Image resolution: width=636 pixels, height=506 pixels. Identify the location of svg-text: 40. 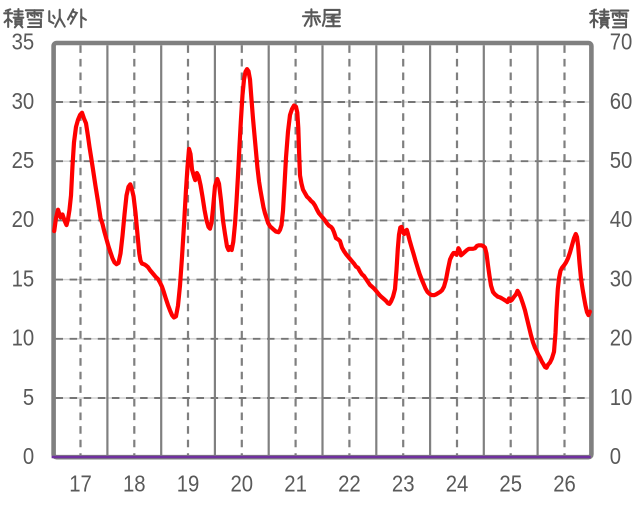
(621, 219).